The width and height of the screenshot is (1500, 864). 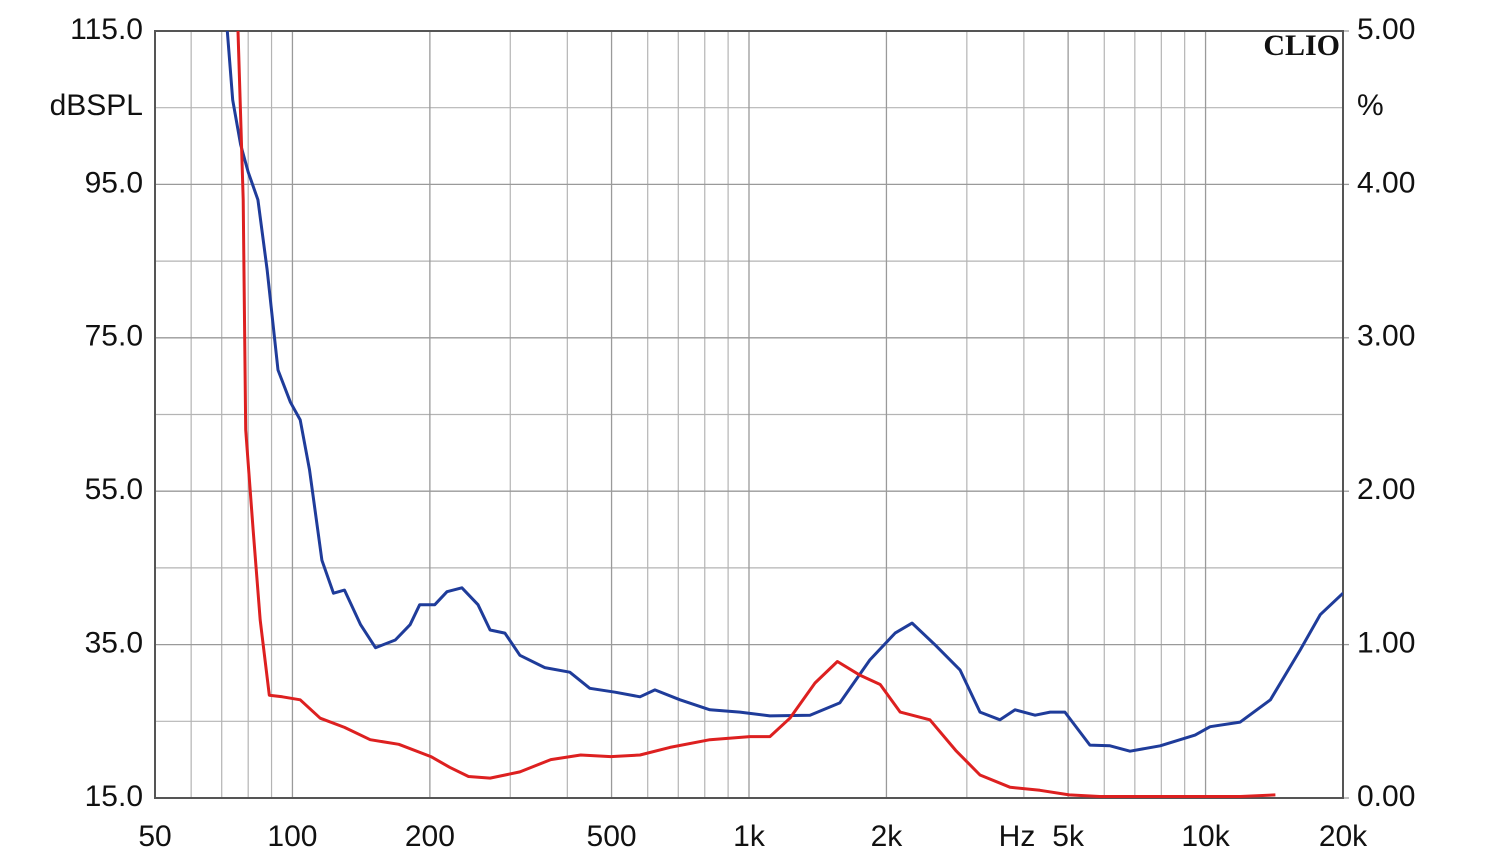 I want to click on x-axis-label: Hz, so click(x=1017, y=836).